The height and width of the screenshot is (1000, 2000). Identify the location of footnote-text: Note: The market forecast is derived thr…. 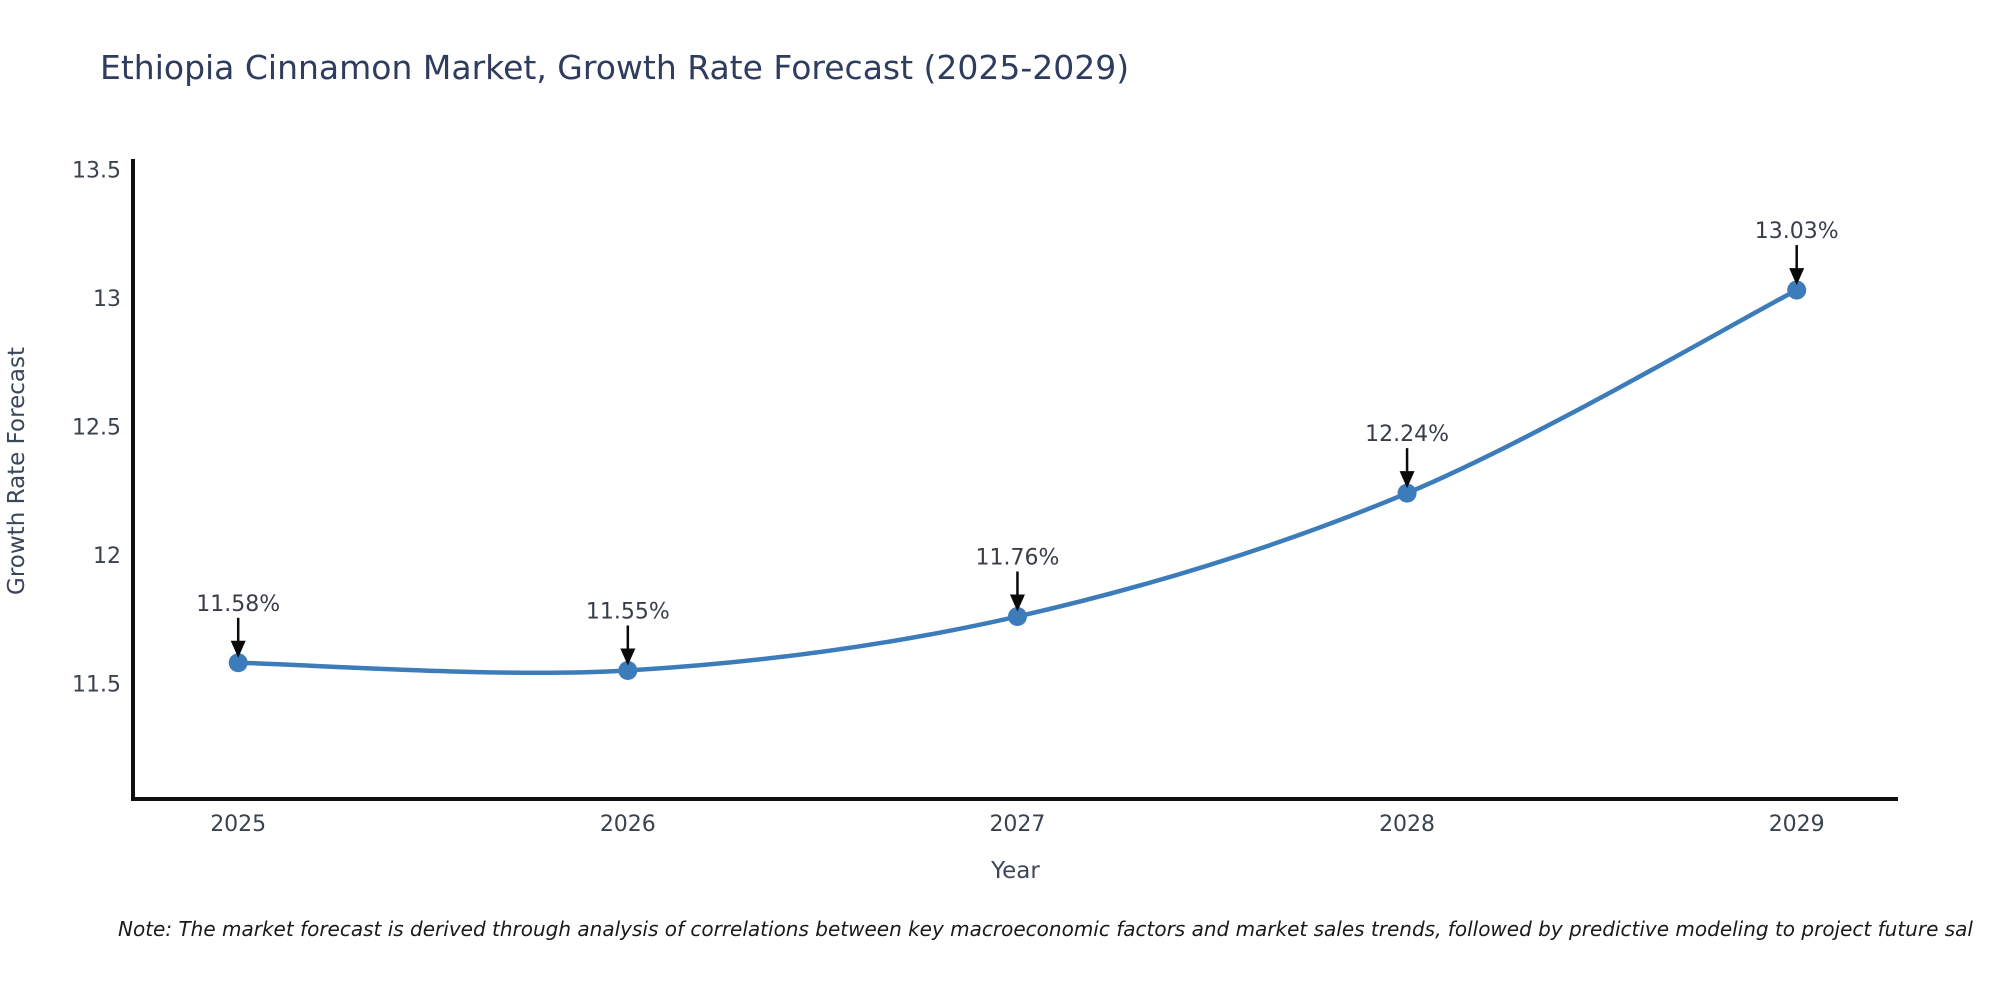
(1045, 929).